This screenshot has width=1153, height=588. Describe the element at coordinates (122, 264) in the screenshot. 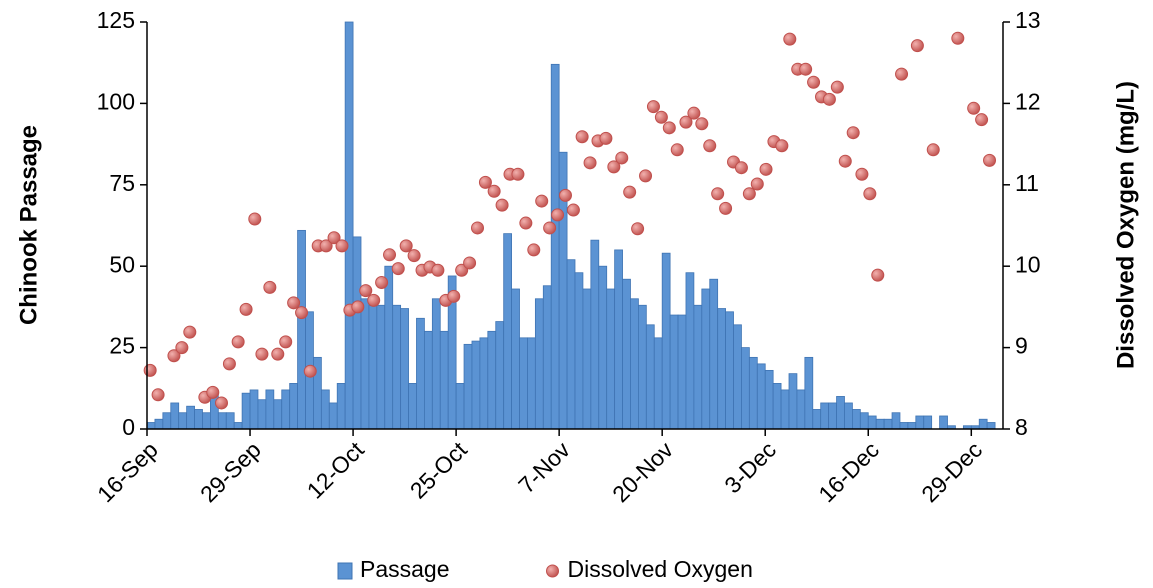

I see `y-tick-label: 50` at that location.